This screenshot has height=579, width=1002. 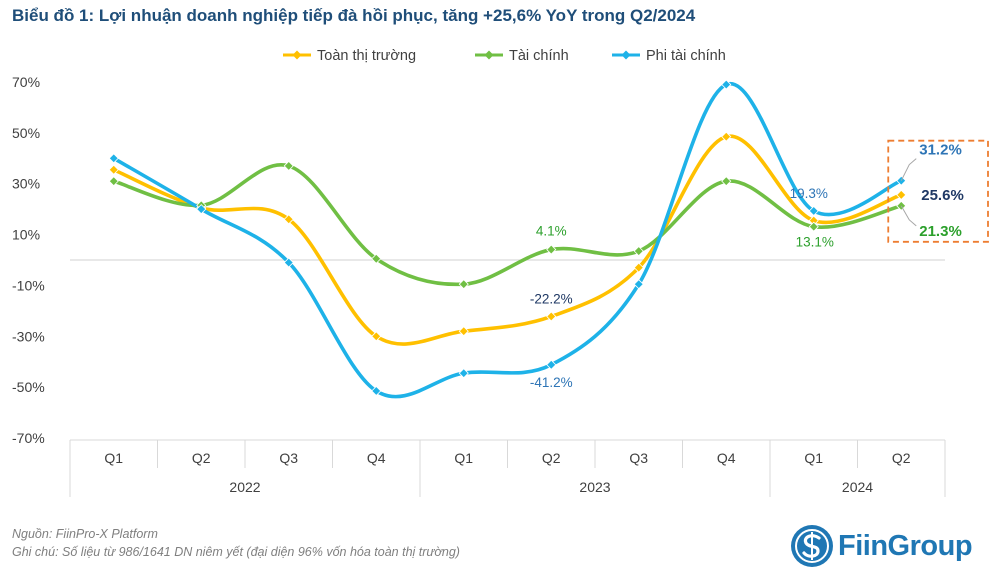 I want to click on year-label: 2023, so click(x=594, y=487).